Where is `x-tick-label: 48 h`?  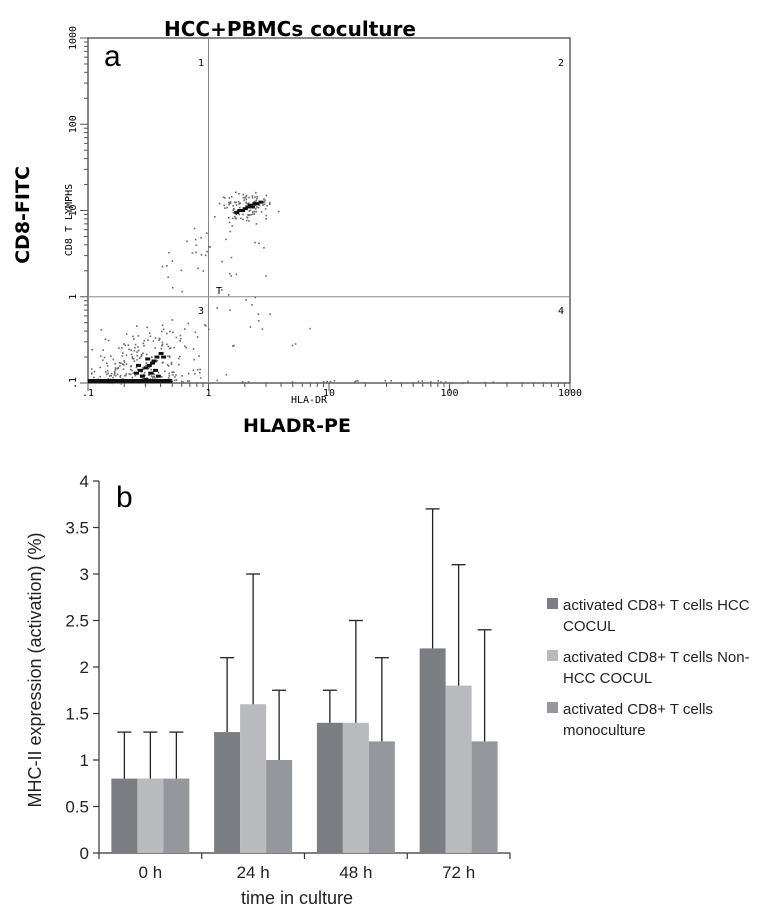
x-tick-label: 48 h is located at coordinates (355, 872).